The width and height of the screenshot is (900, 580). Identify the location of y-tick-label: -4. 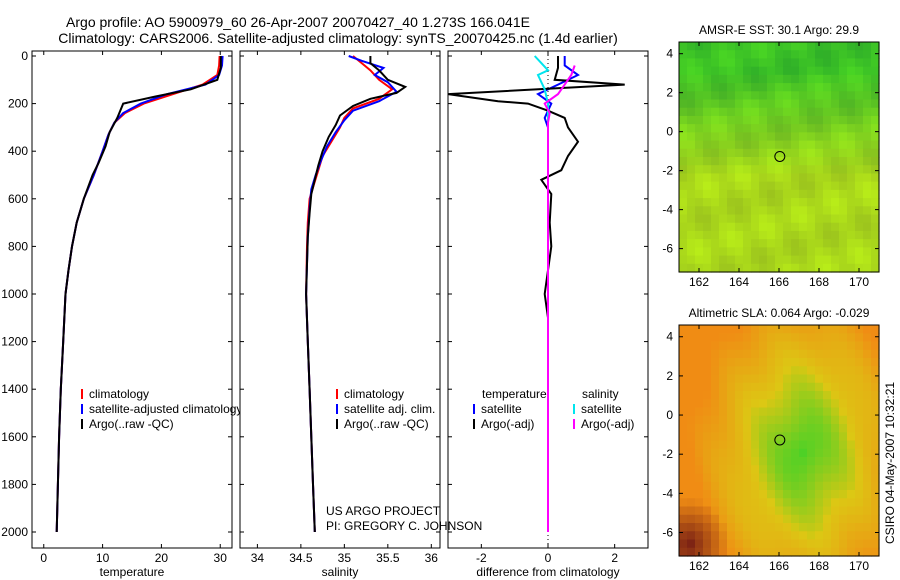
(667, 493).